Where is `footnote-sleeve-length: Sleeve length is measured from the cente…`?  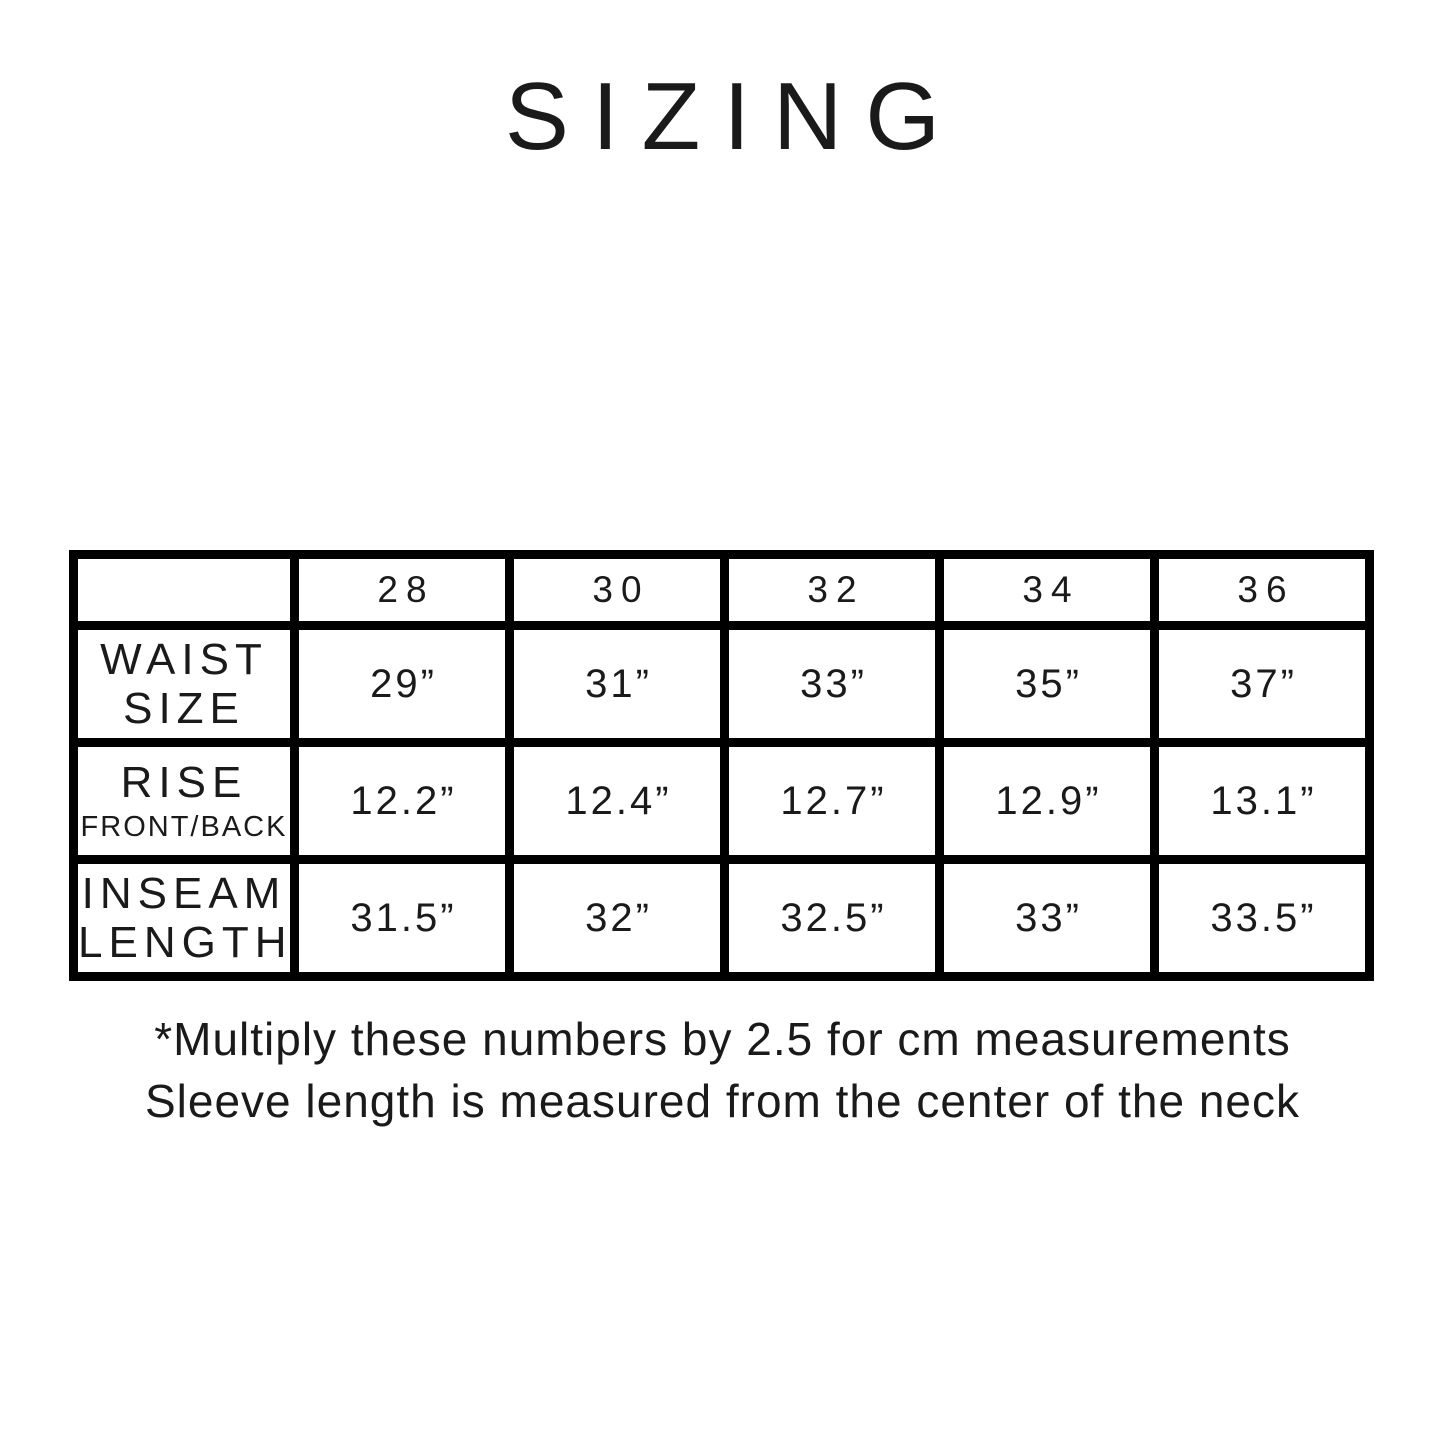 footnote-sleeve-length: Sleeve length is measured from the cente… is located at coordinates (722, 1101).